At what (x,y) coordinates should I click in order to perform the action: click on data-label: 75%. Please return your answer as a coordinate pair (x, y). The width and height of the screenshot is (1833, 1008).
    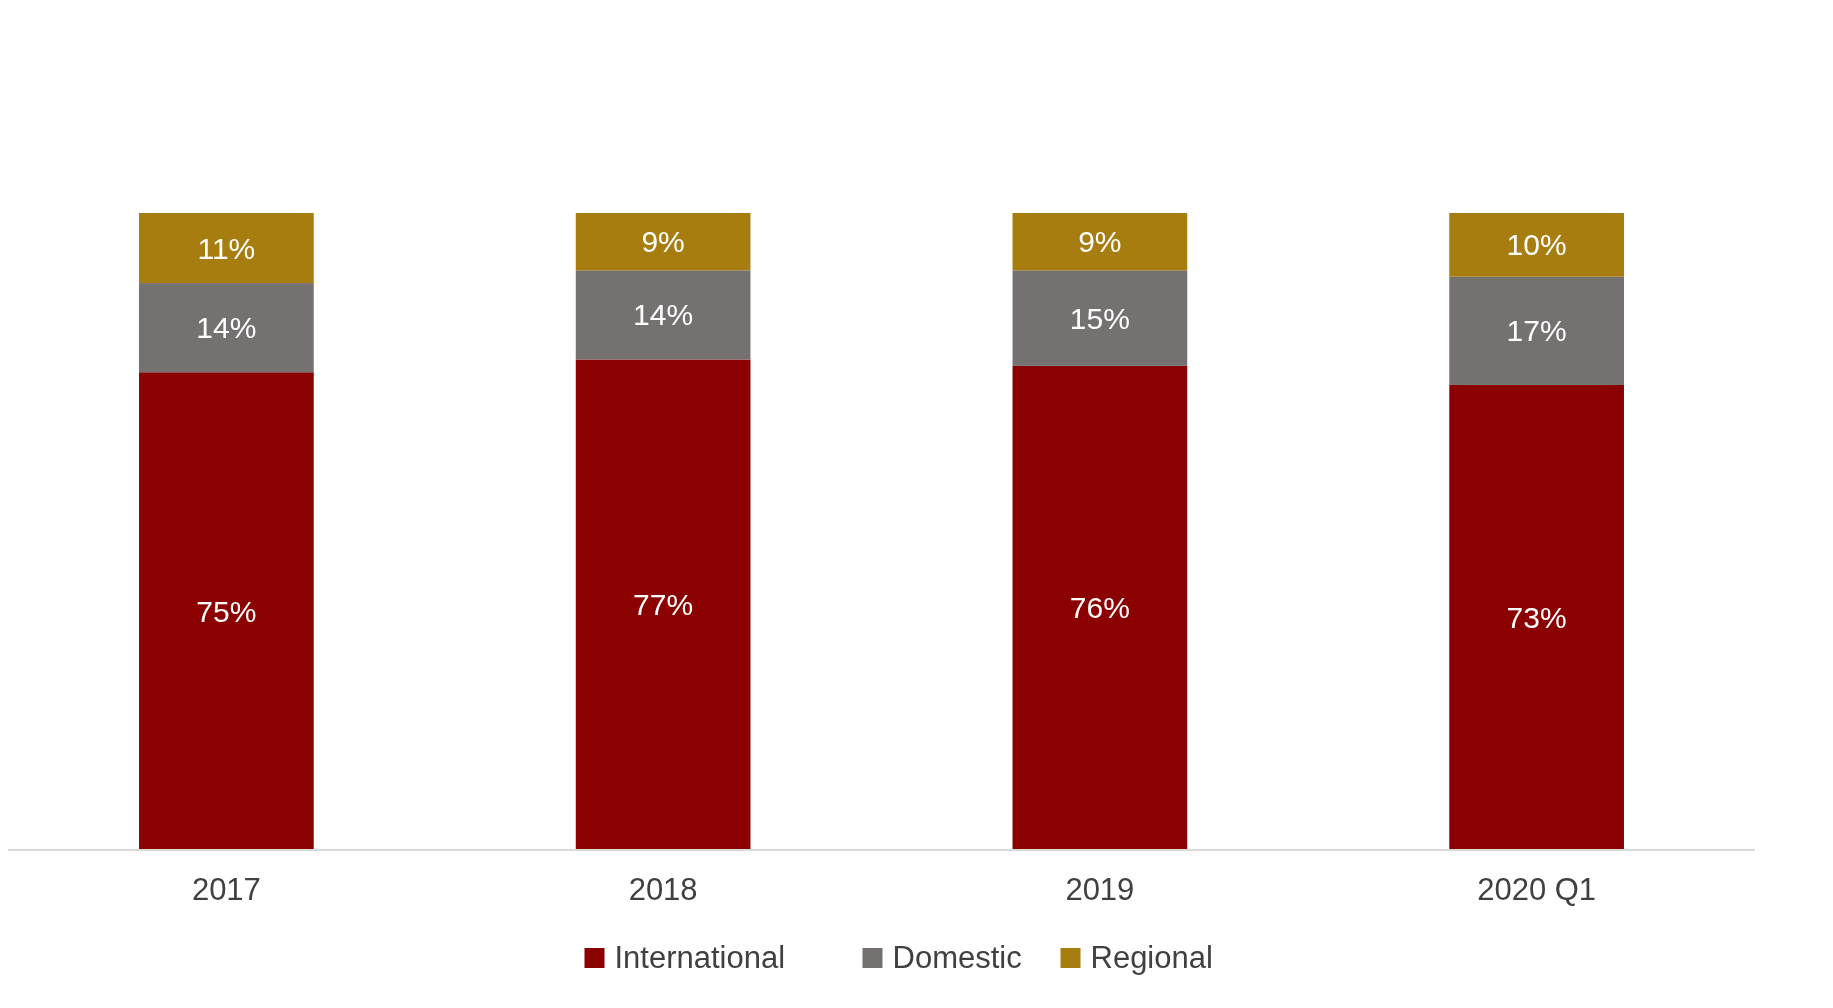
    Looking at the image, I should click on (226, 611).